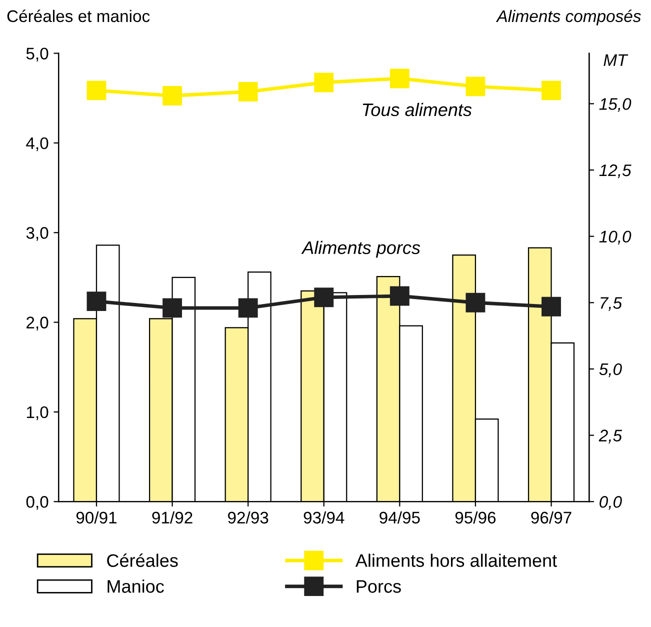 This screenshot has width=651, height=627. I want to click on x-tick-label: 96/97, so click(551, 517).